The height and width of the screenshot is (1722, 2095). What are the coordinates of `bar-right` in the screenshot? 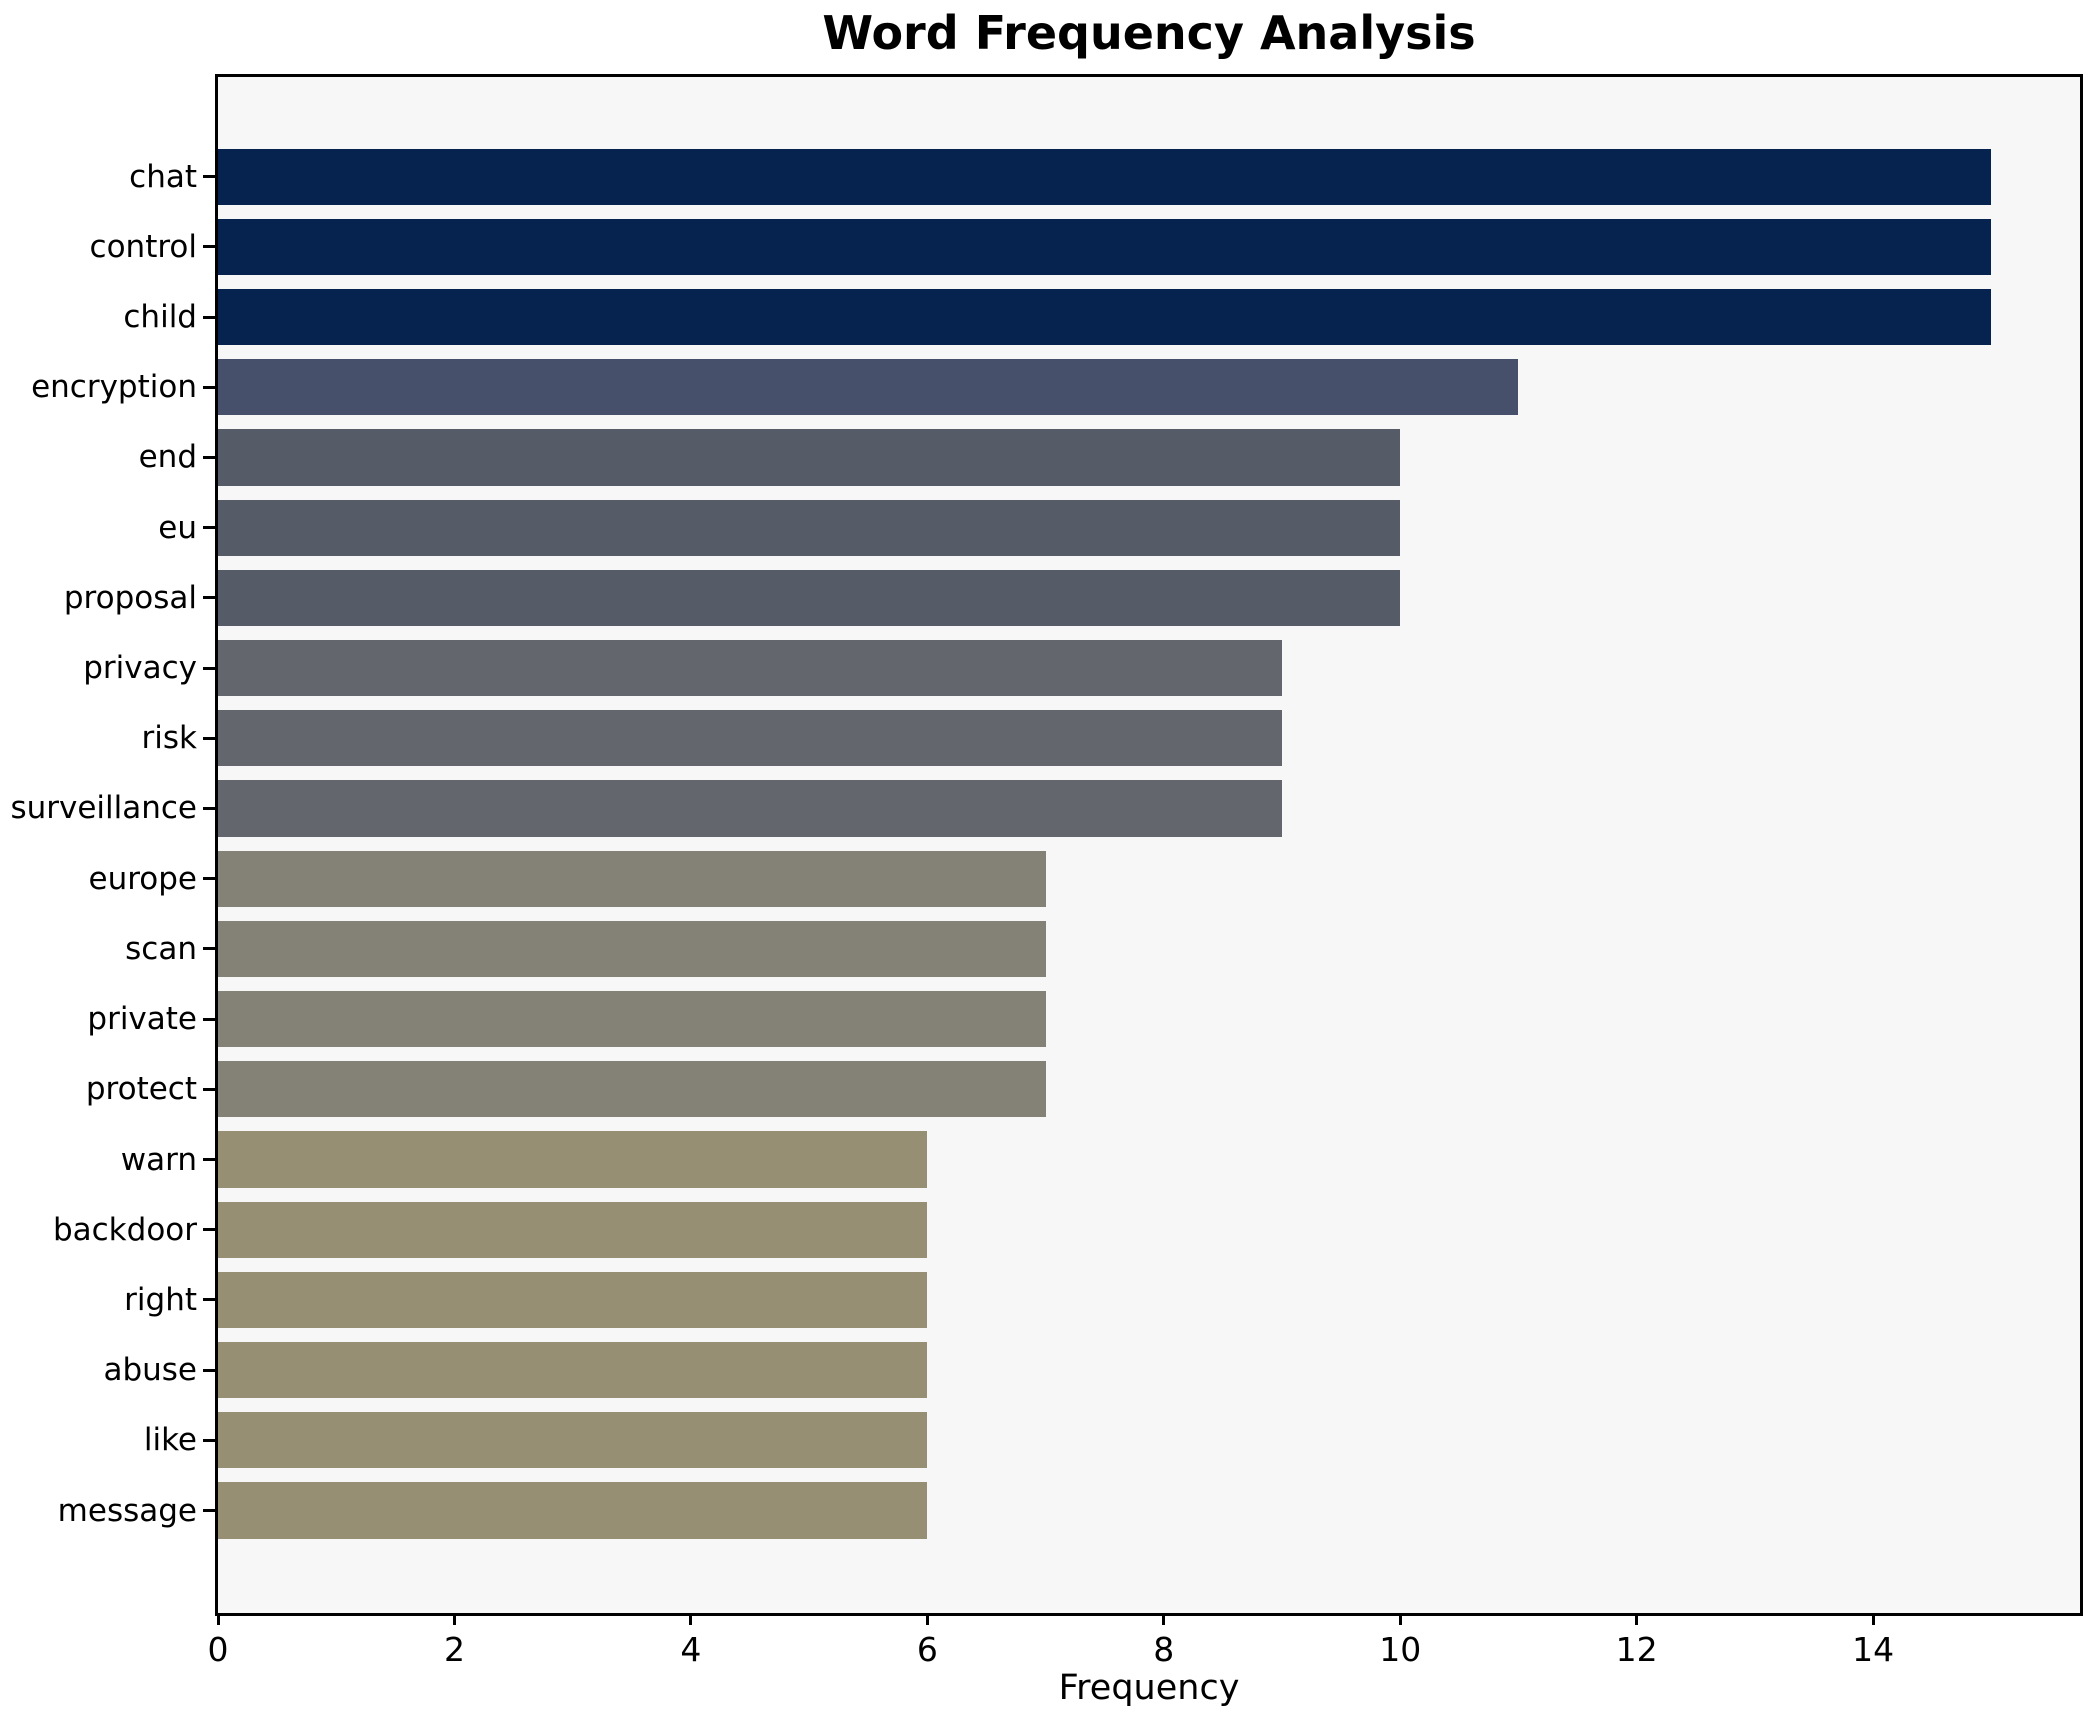 It's located at (573, 1299).